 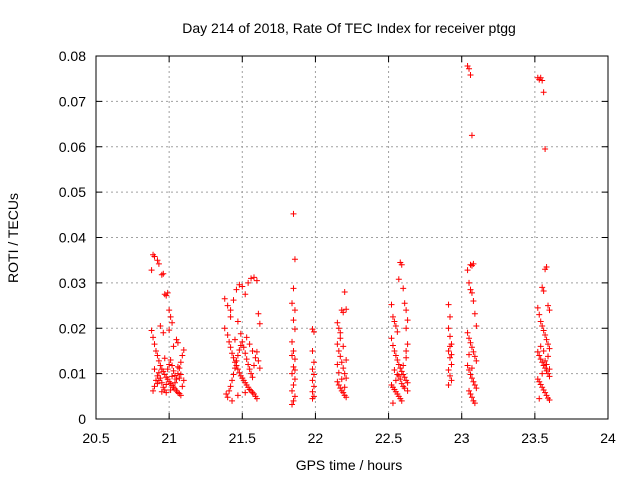 What do you see at coordinates (95, 438) in the screenshot?
I see `x-tick-label: 20.5` at bounding box center [95, 438].